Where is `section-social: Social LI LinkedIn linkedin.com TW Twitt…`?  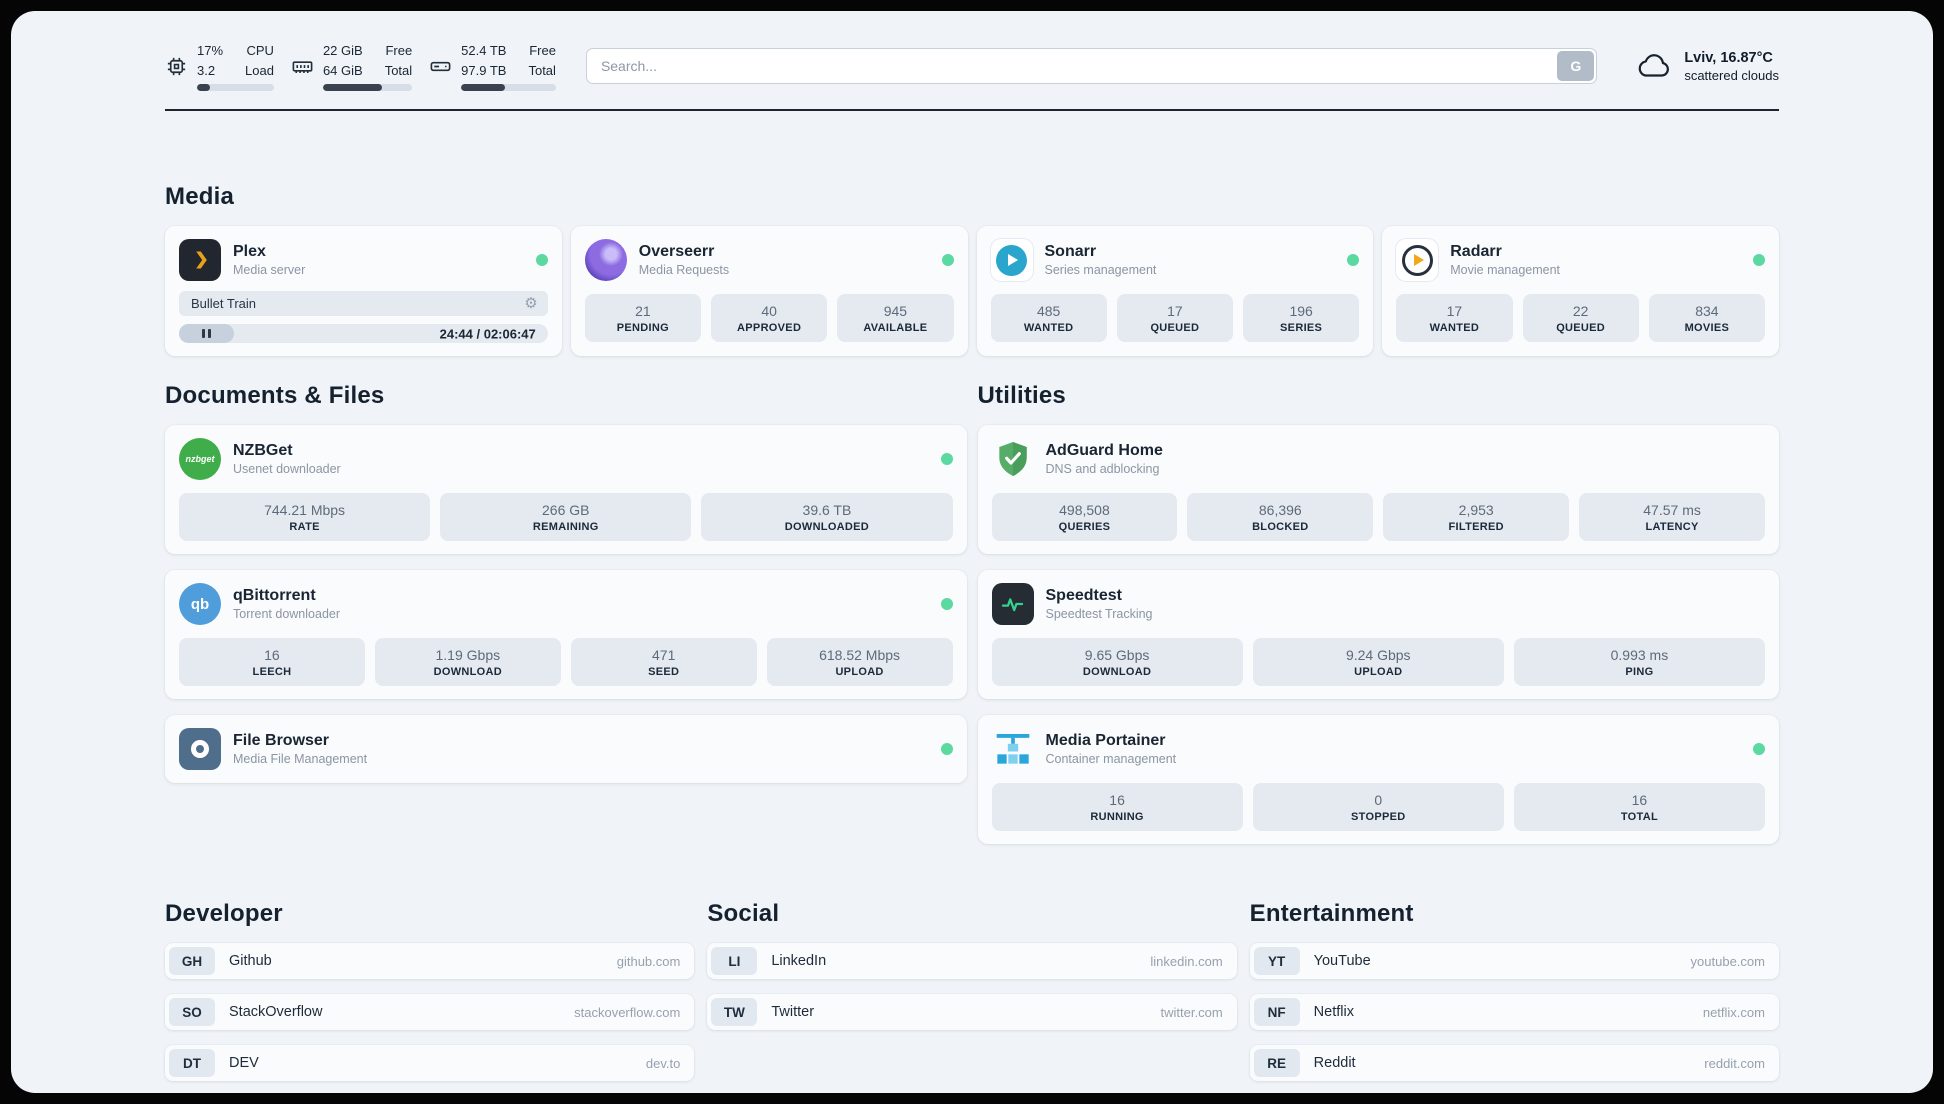 section-social: Social LI LinkedIn linkedin.com TW Twitt… is located at coordinates (972, 972).